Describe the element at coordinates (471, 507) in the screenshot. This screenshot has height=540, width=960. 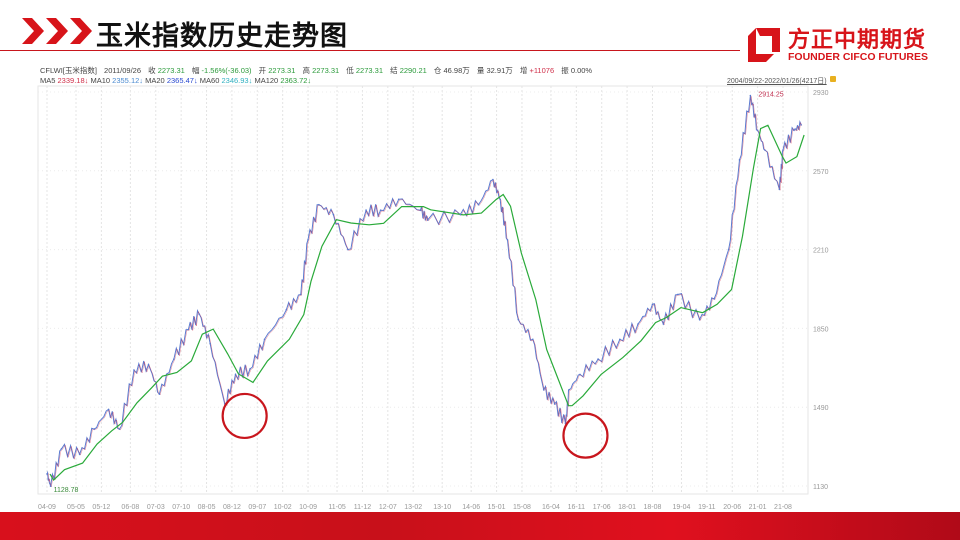
I see `x-tick-label: 14-06` at that location.